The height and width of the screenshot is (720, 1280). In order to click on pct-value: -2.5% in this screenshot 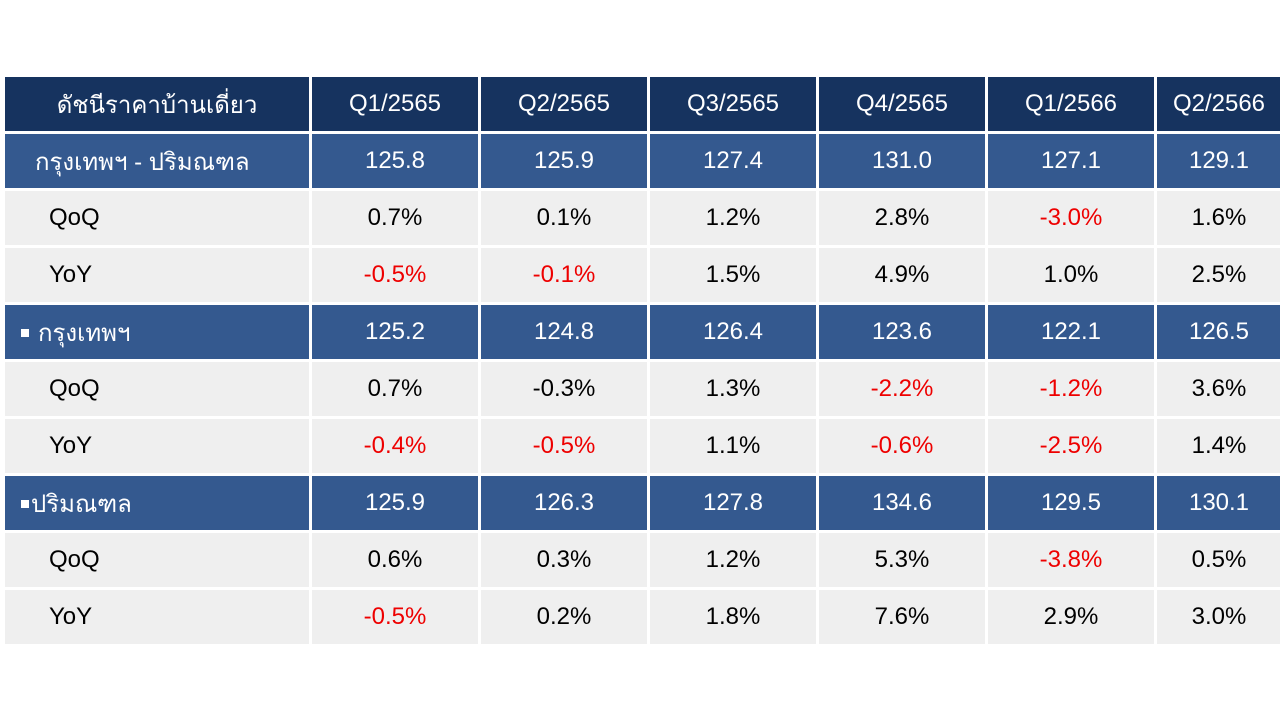, I will do `click(1071, 446)`.